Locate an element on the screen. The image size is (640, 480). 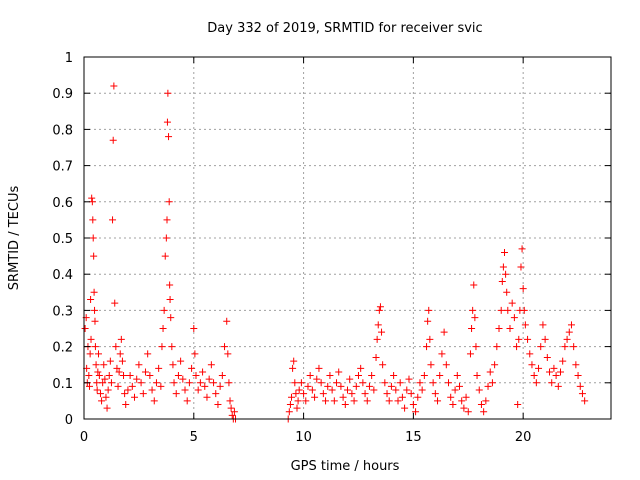
y-tick-label: 0.5 is located at coordinates (62, 239).